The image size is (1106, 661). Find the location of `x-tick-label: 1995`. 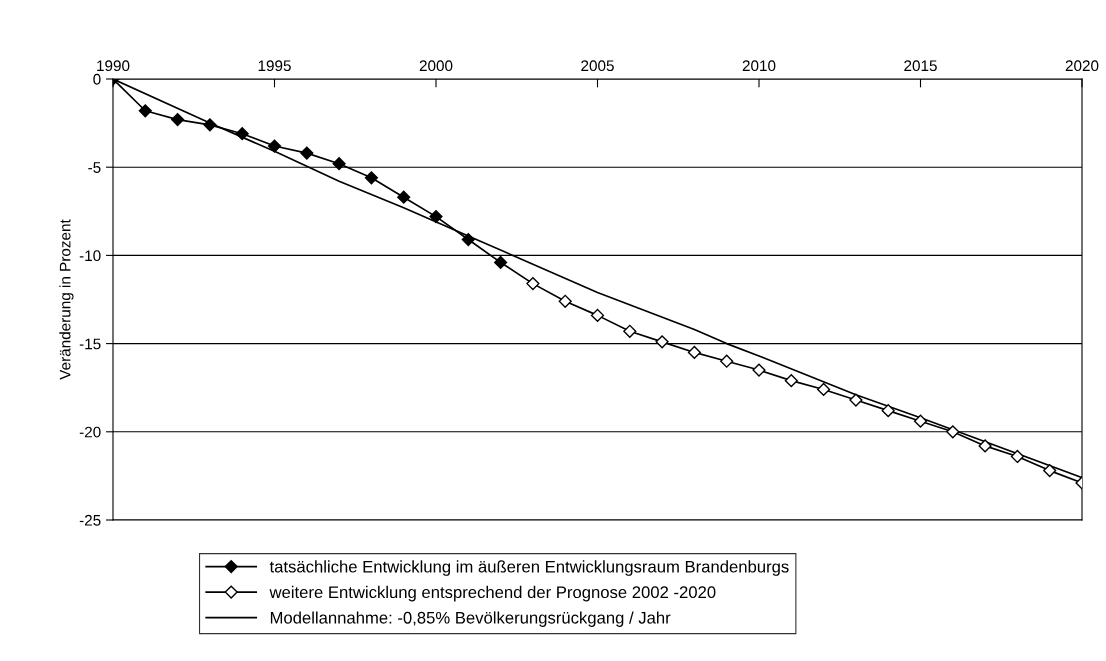

x-tick-label: 1995 is located at coordinates (274, 66).